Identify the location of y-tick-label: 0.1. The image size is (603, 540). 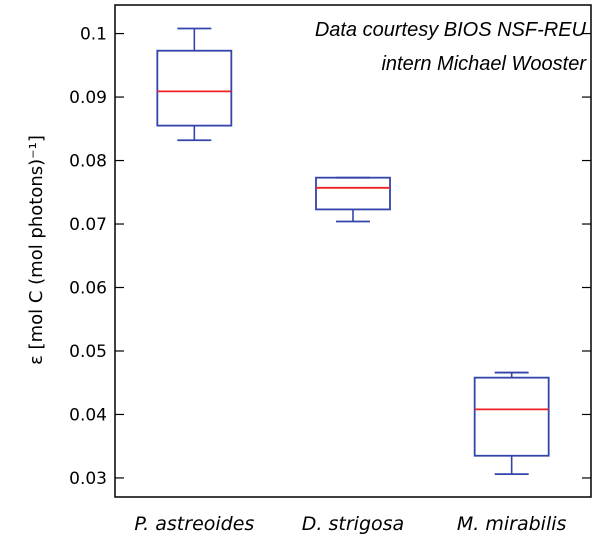
(93, 35).